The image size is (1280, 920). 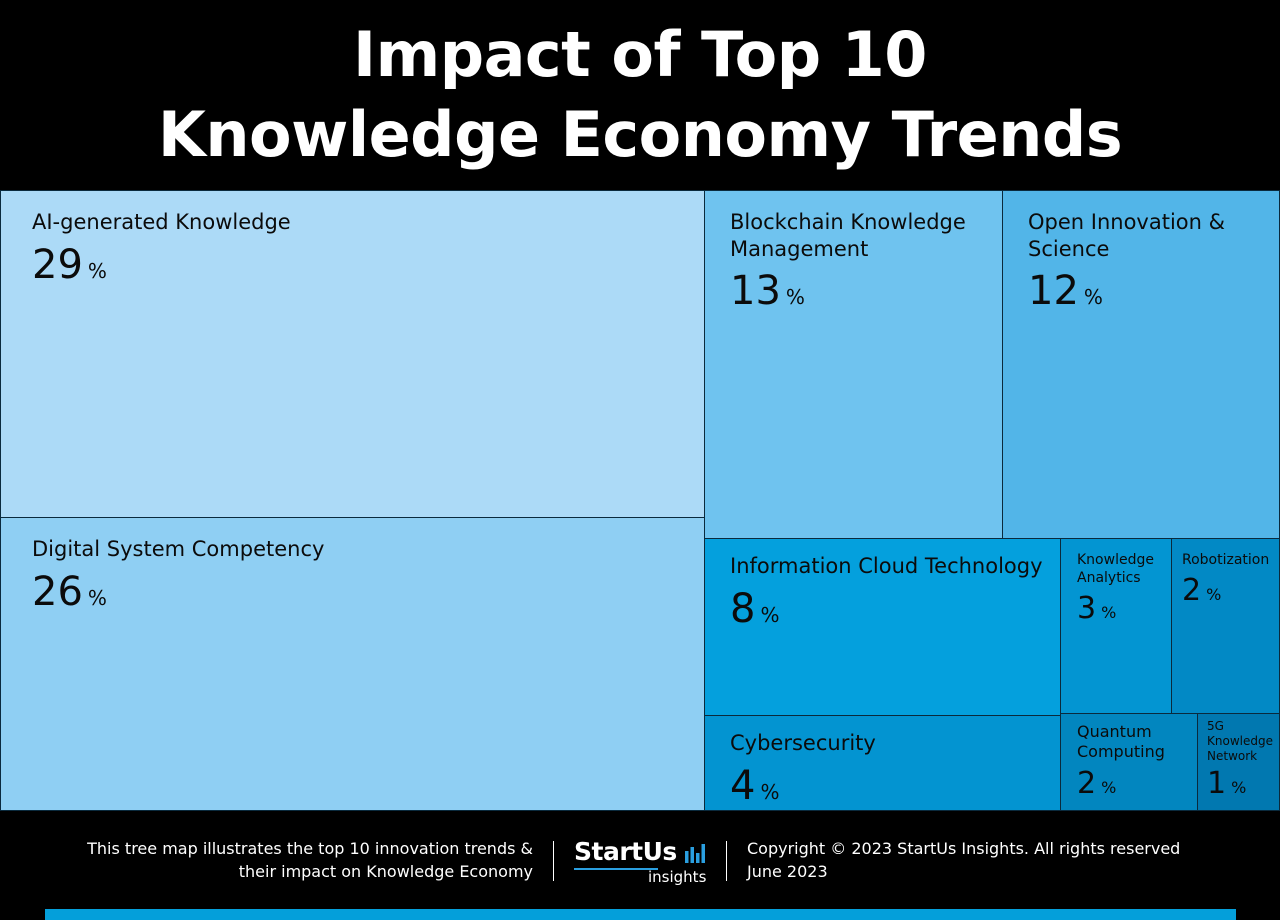 What do you see at coordinates (1217, 783) in the screenshot?
I see `tile-value-number: 1` at bounding box center [1217, 783].